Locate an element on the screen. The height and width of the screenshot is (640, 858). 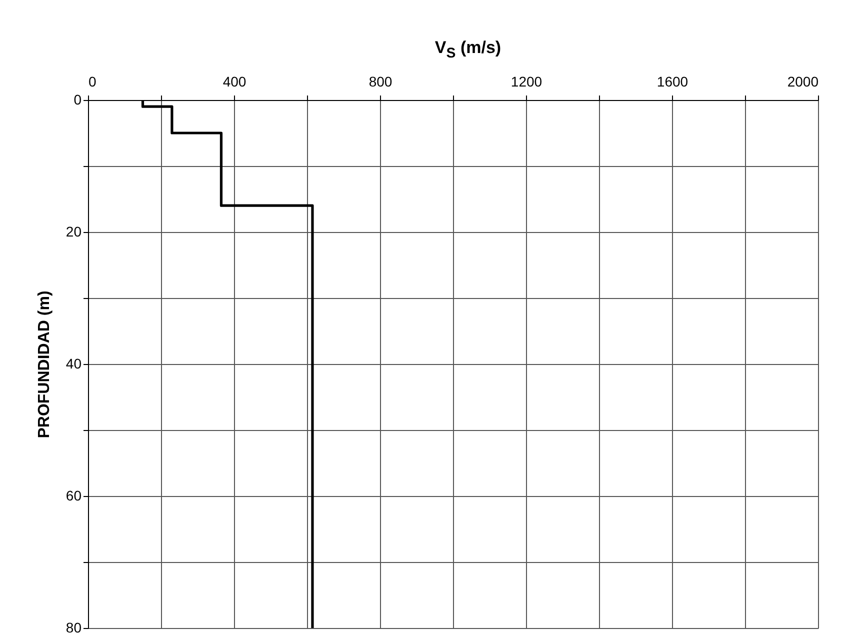
y-tick-label: 20 is located at coordinates (74, 232).